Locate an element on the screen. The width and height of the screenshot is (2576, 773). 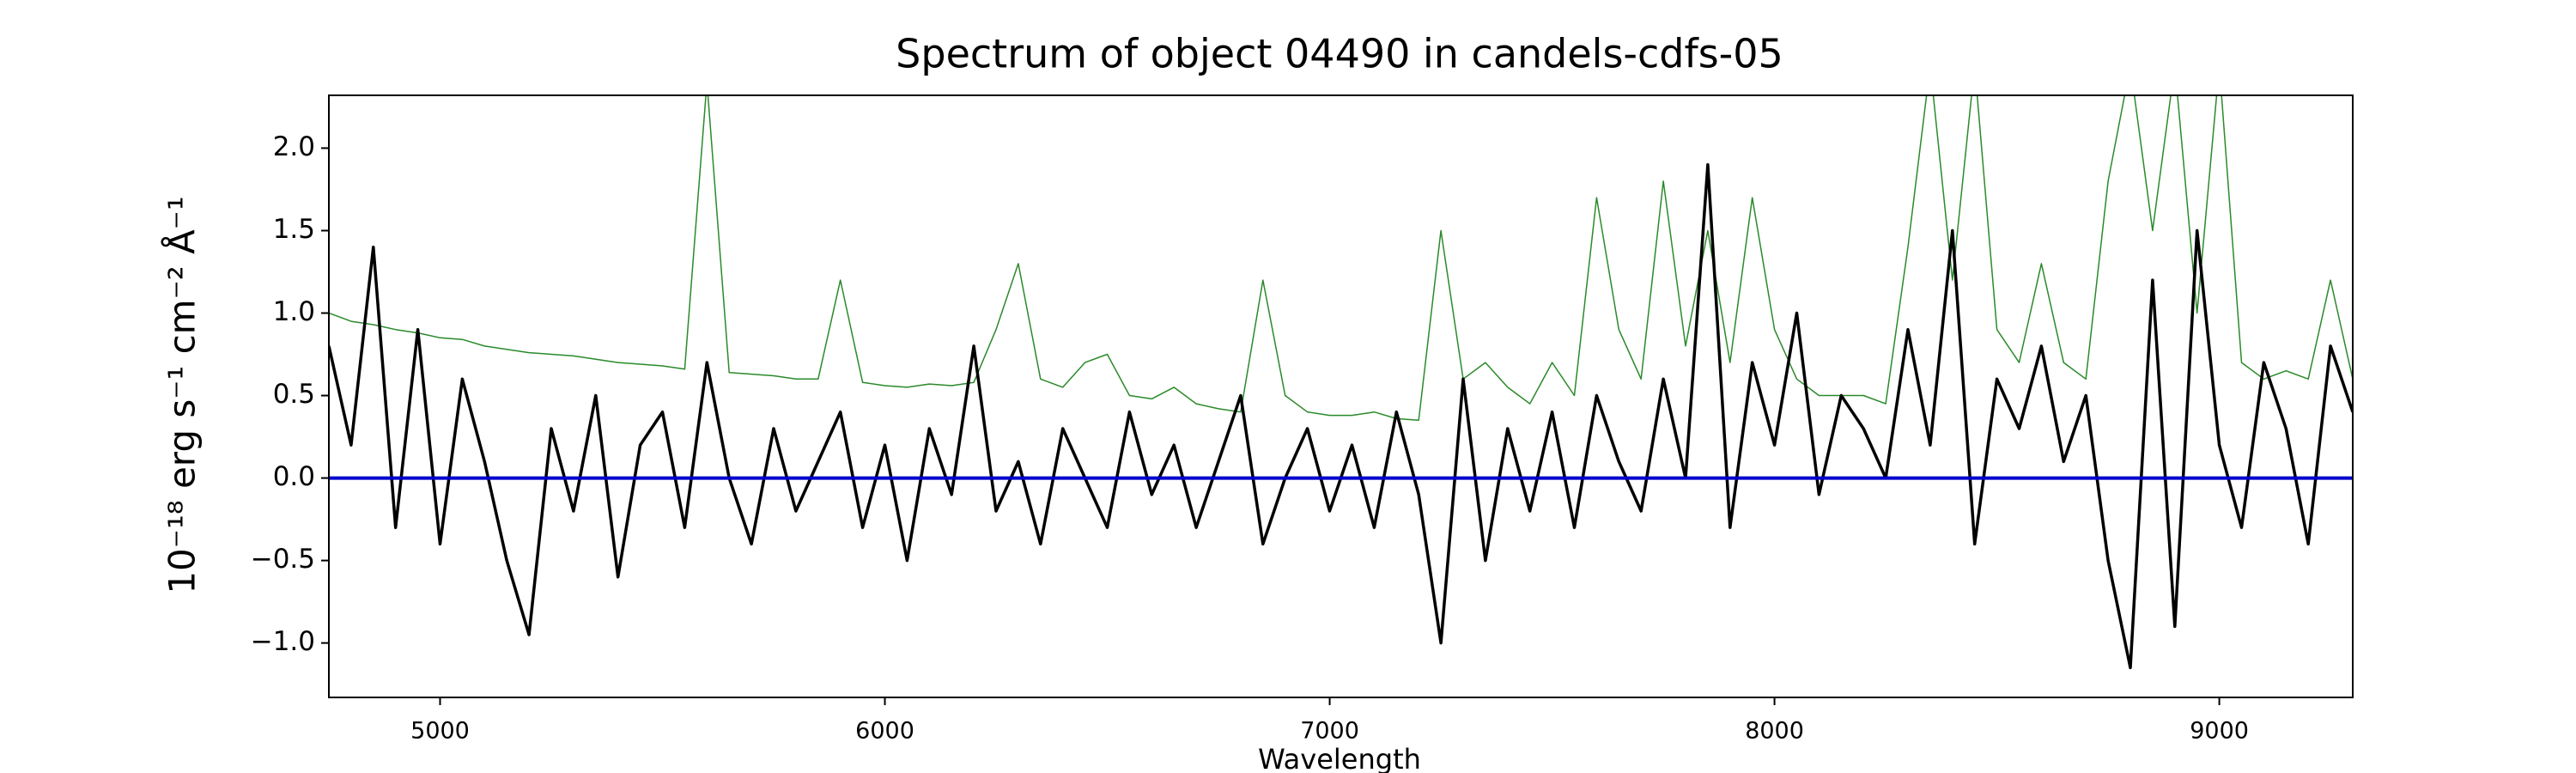
y-tick-label: 0.0 is located at coordinates (294, 476).